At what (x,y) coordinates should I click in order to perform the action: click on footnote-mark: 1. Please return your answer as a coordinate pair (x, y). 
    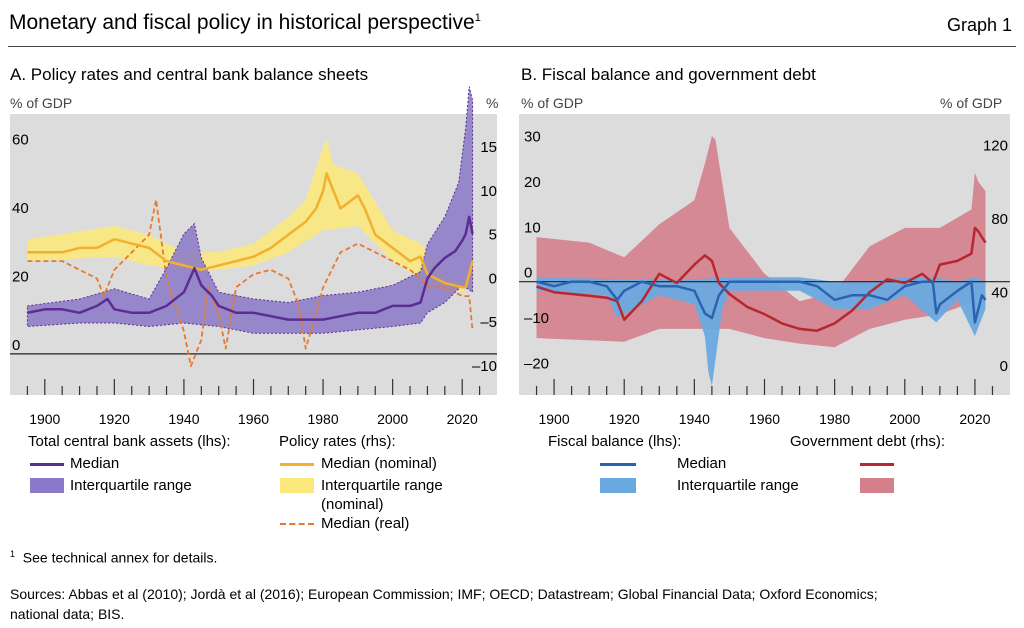
    Looking at the image, I should click on (13, 554).